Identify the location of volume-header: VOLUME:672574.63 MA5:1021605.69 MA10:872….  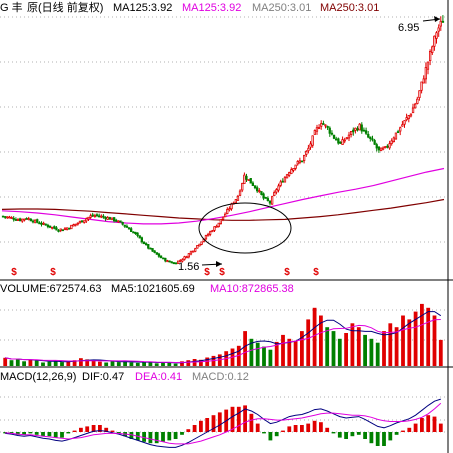
(147, 289).